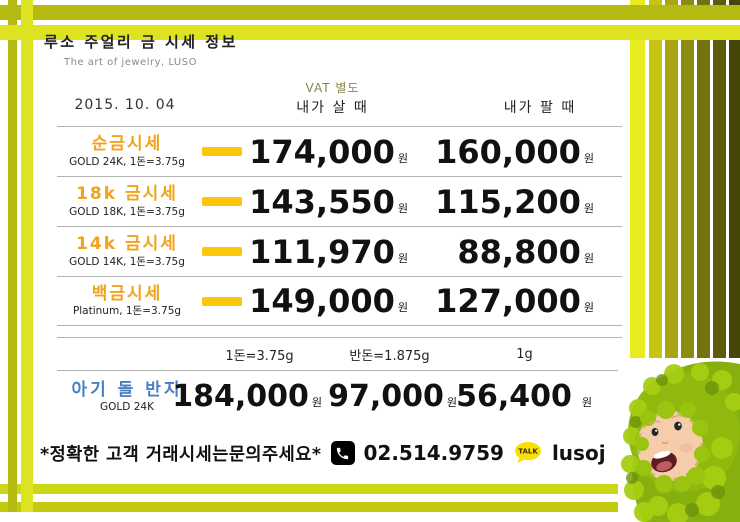 The image size is (740, 522). What do you see at coordinates (508, 151) in the screenshot?
I see `sell-price: 160,000` at bounding box center [508, 151].